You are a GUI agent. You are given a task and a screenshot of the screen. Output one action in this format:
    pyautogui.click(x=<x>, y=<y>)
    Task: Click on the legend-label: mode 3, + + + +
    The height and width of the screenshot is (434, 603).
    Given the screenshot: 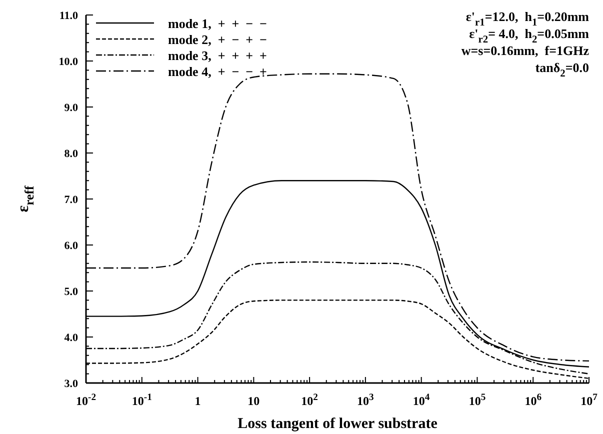 What is the action you would take?
    pyautogui.click(x=217, y=55)
    